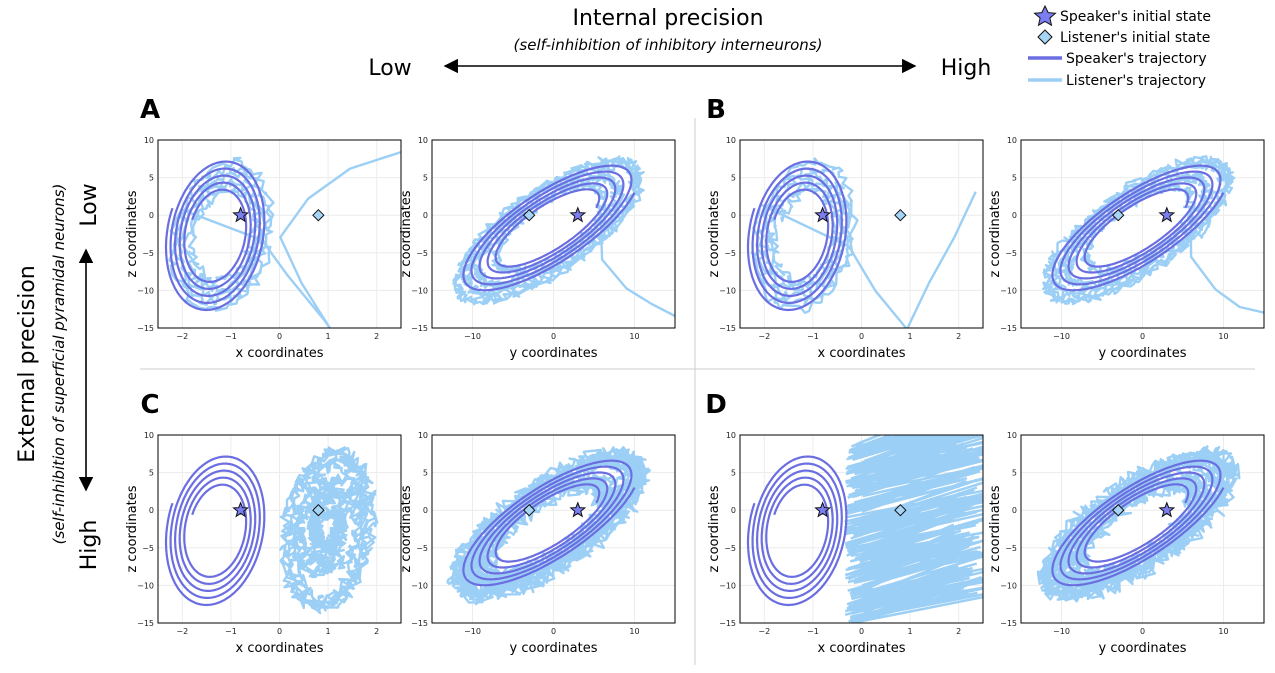 The width and height of the screenshot is (1275, 673). I want to click on legend-star-icon, so click(1045, 15).